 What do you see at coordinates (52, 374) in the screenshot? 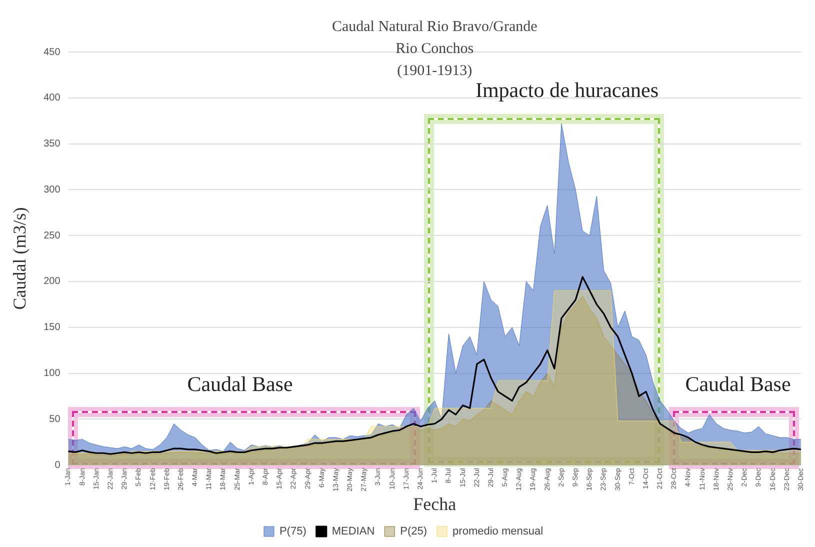
I see `y-tick-label: 100` at bounding box center [52, 374].